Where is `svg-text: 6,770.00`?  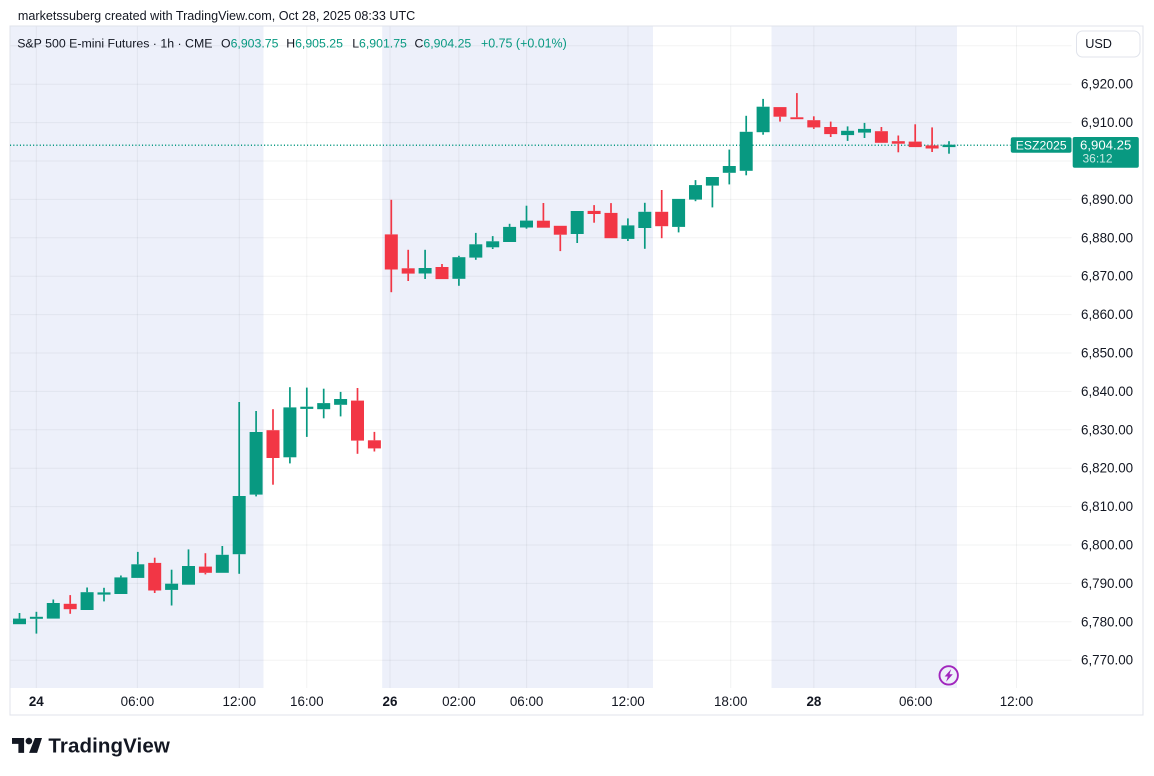
svg-text: 6,770.00 is located at coordinates (1107, 660).